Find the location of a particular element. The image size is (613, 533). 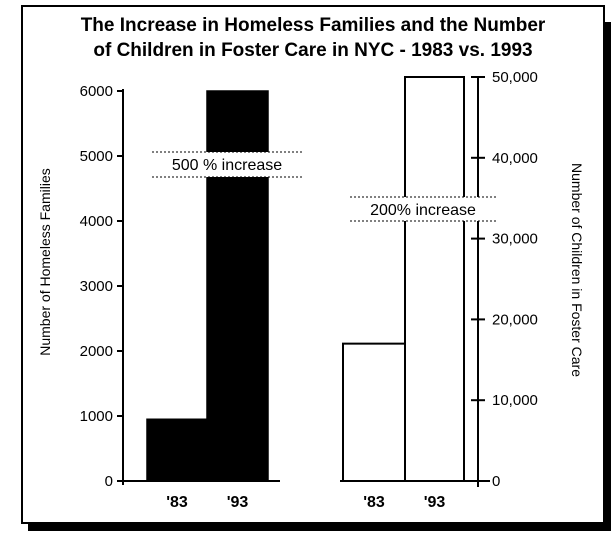

left-category-label: '93 is located at coordinates (238, 502).